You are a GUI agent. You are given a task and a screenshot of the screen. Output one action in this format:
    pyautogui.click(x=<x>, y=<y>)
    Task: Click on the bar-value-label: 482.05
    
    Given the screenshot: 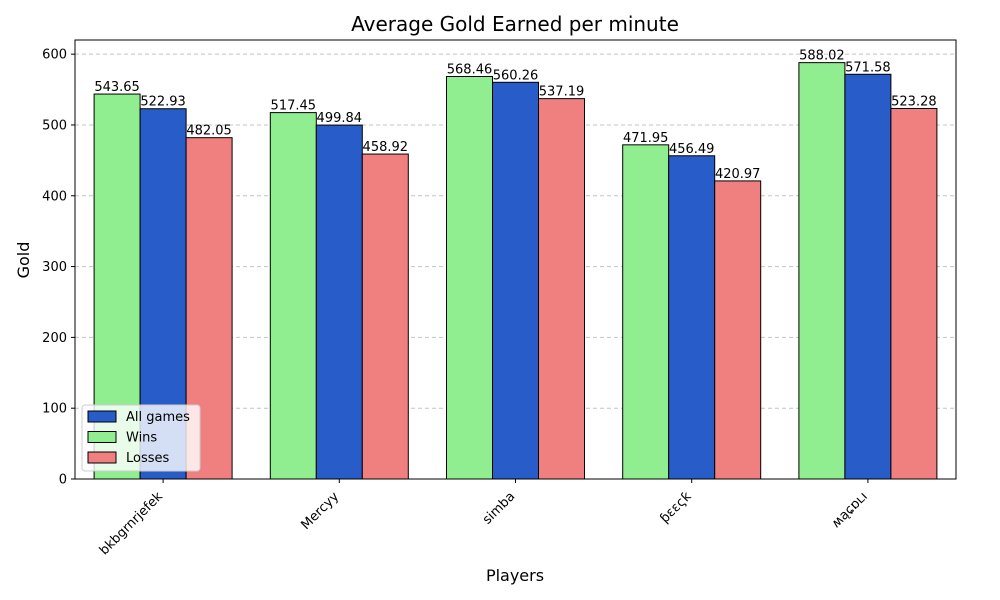 What is the action you would take?
    pyautogui.click(x=209, y=131)
    